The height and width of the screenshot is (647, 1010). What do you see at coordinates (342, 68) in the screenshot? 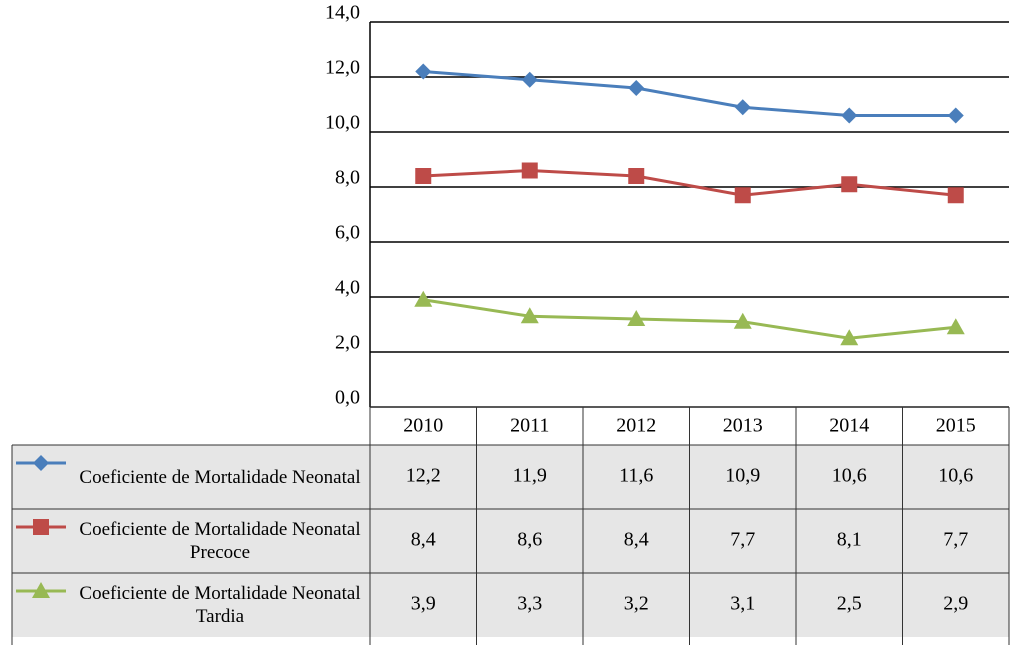
I see `y-tick-label: 12,0` at bounding box center [342, 68].